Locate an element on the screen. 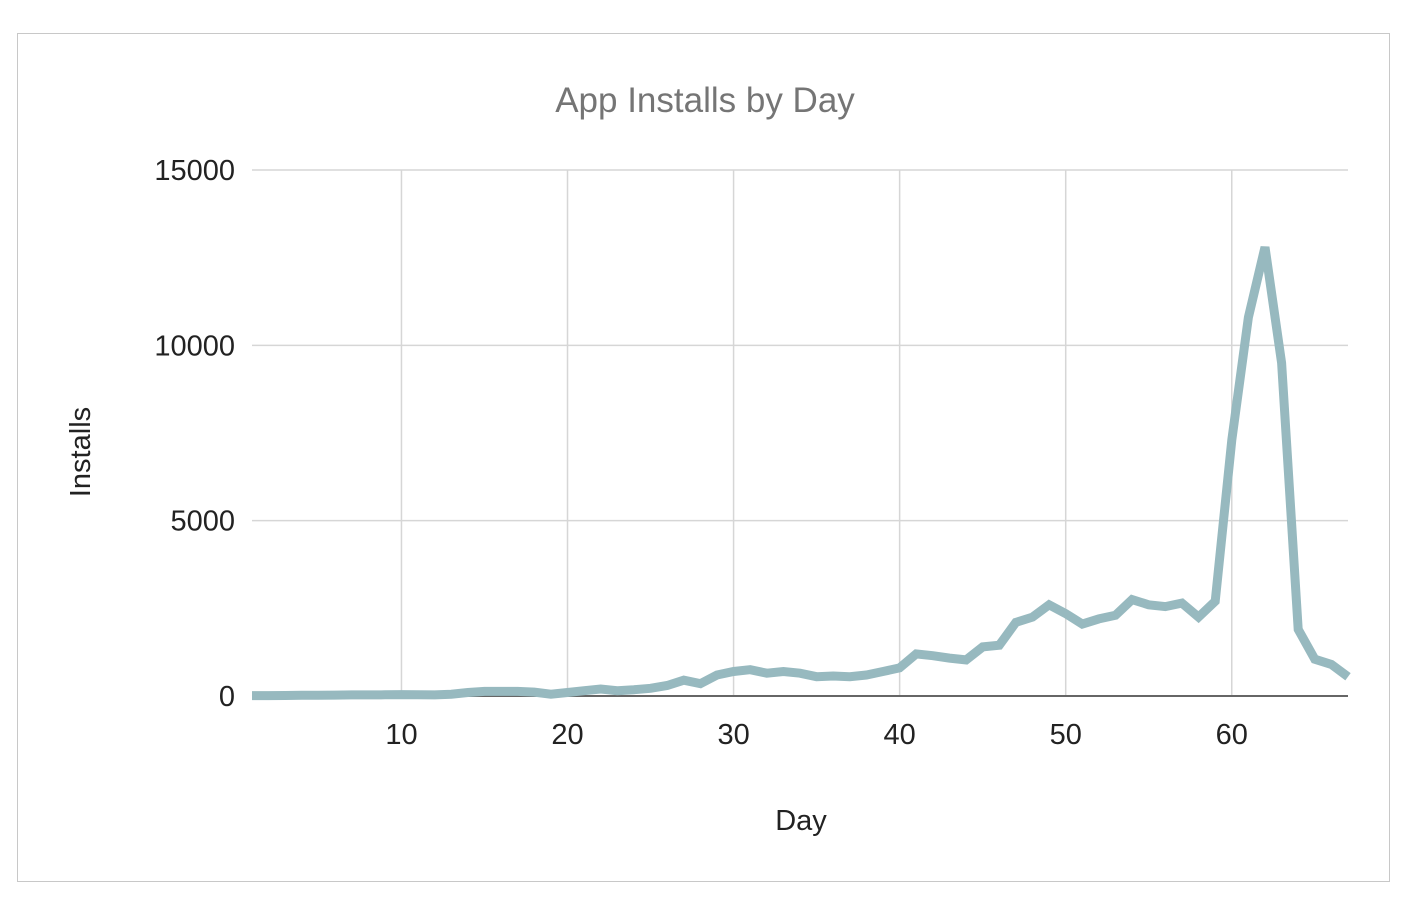 Image resolution: width=1408 pixels, height=900 pixels. x-tick-label: 20 is located at coordinates (567, 735).